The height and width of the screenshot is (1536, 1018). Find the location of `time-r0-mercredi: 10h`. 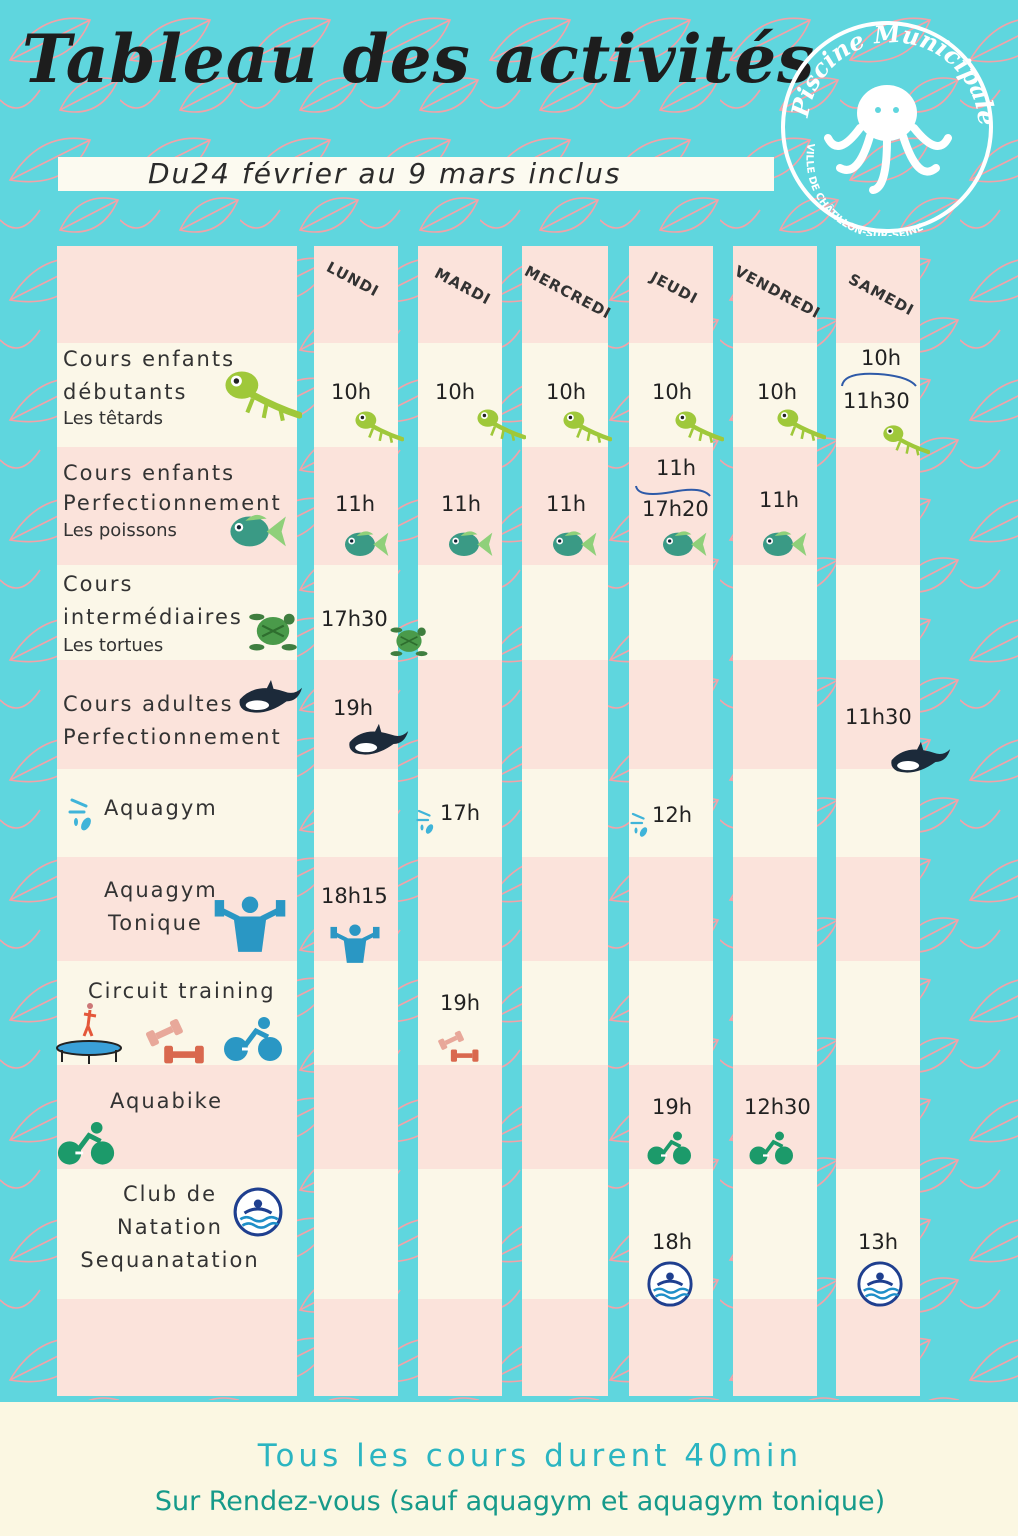

time-r0-mercredi: 10h is located at coordinates (566, 392).